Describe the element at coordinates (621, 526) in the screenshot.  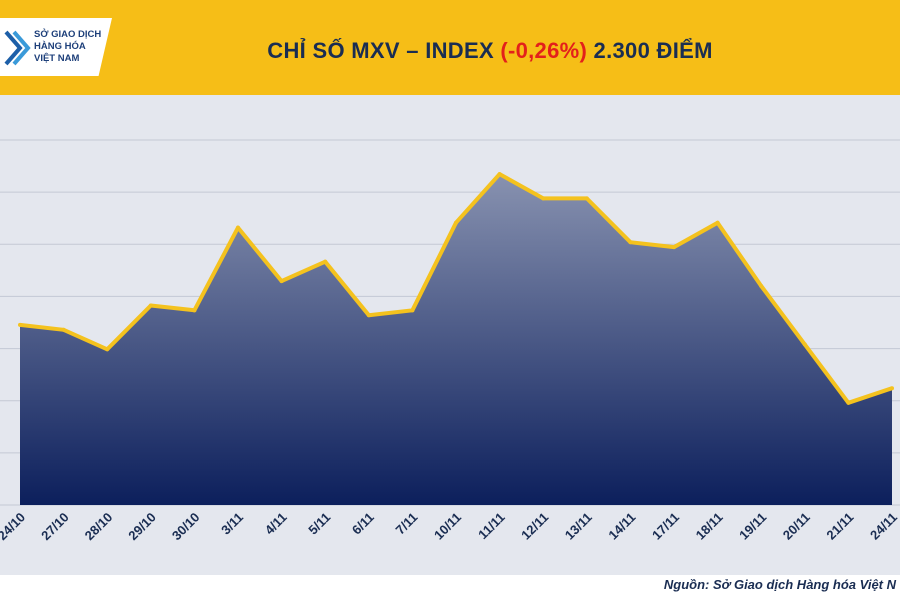
I see `x-tick-label: 14/11` at that location.